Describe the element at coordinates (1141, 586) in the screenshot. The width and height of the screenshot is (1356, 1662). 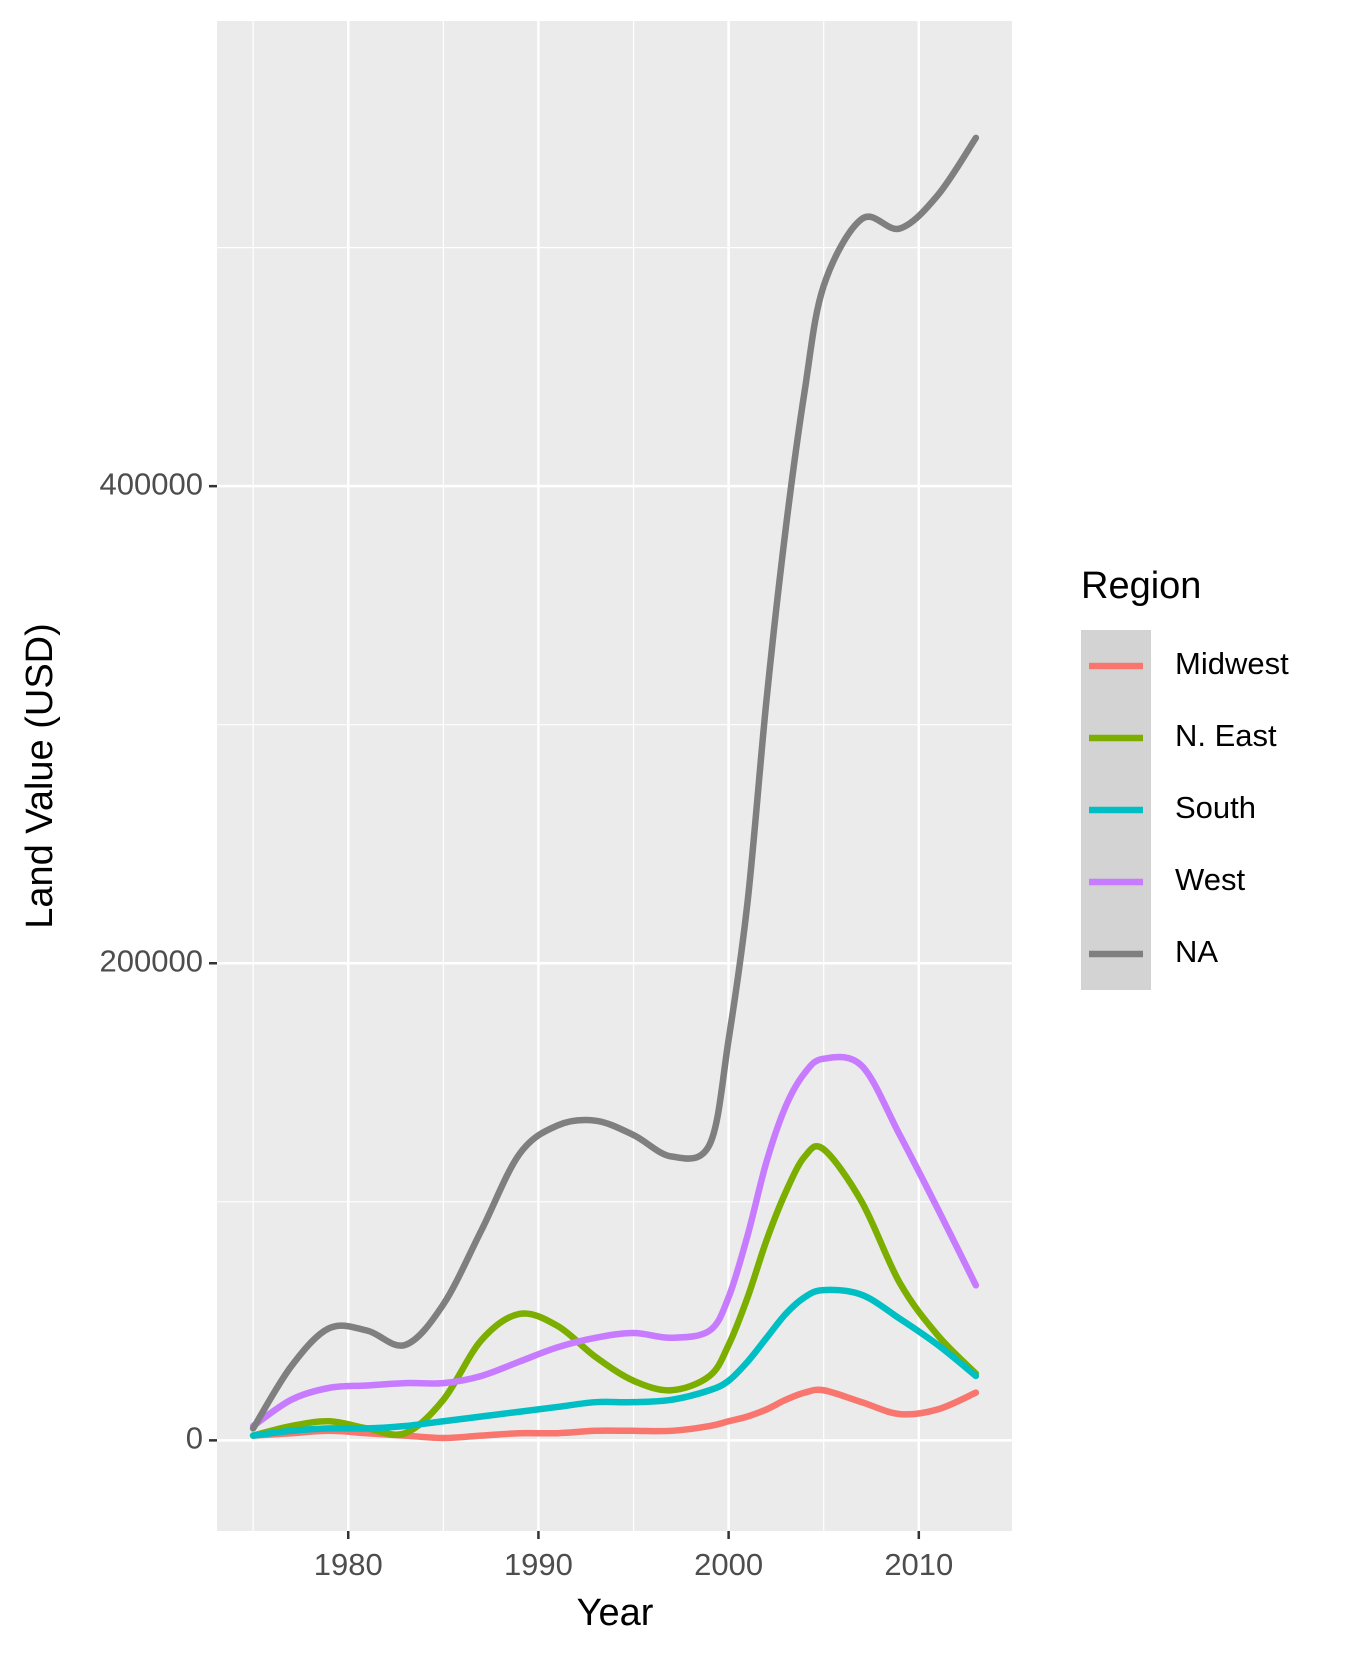
I see `legend-title: Region` at that location.